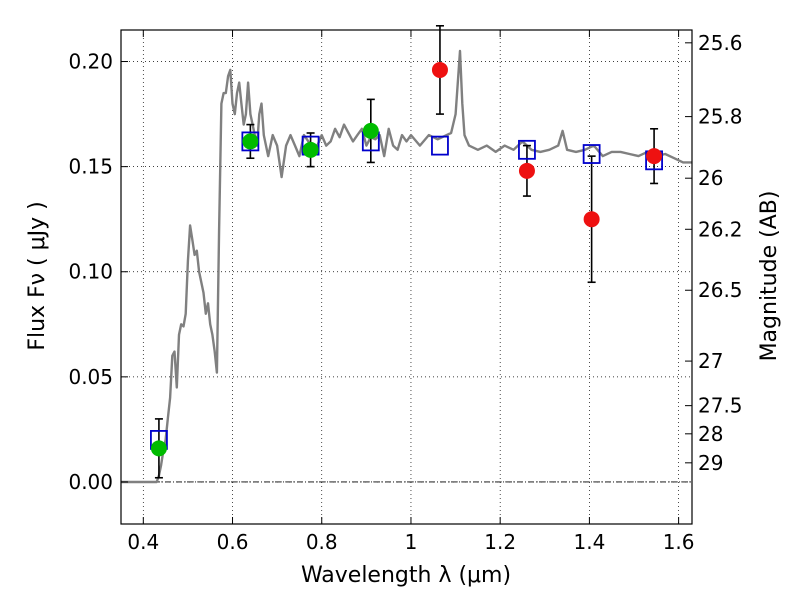 The image size is (800, 604). What do you see at coordinates (322, 542) in the screenshot?
I see `x-tick-label: 0.8` at bounding box center [322, 542].